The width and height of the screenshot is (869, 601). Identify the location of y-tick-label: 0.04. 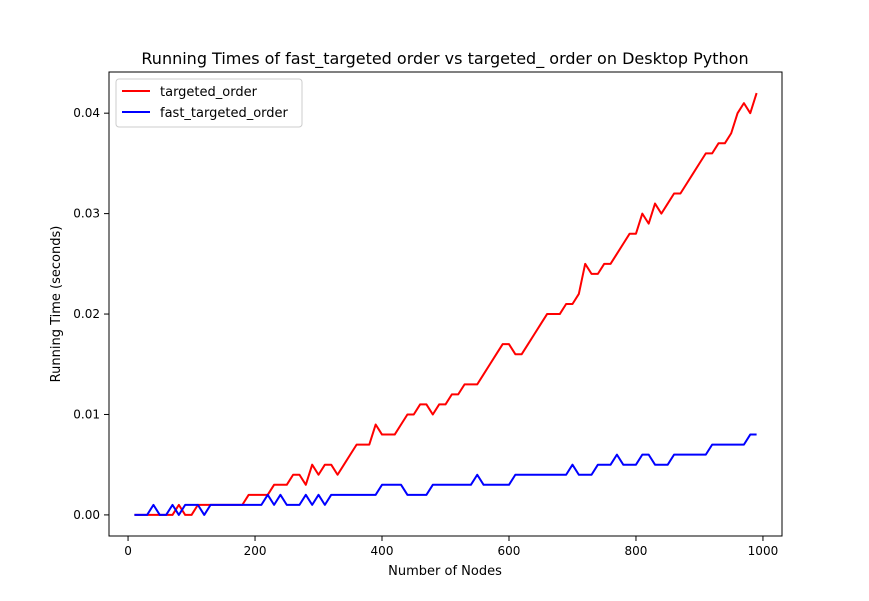
(86, 113).